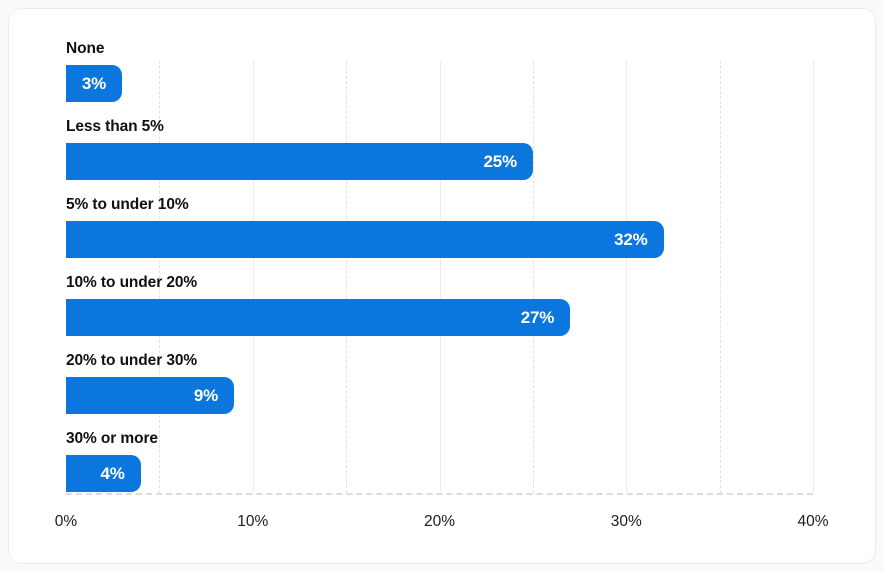 The width and height of the screenshot is (884, 572). I want to click on x-axis-tick: 30%, so click(626, 521).